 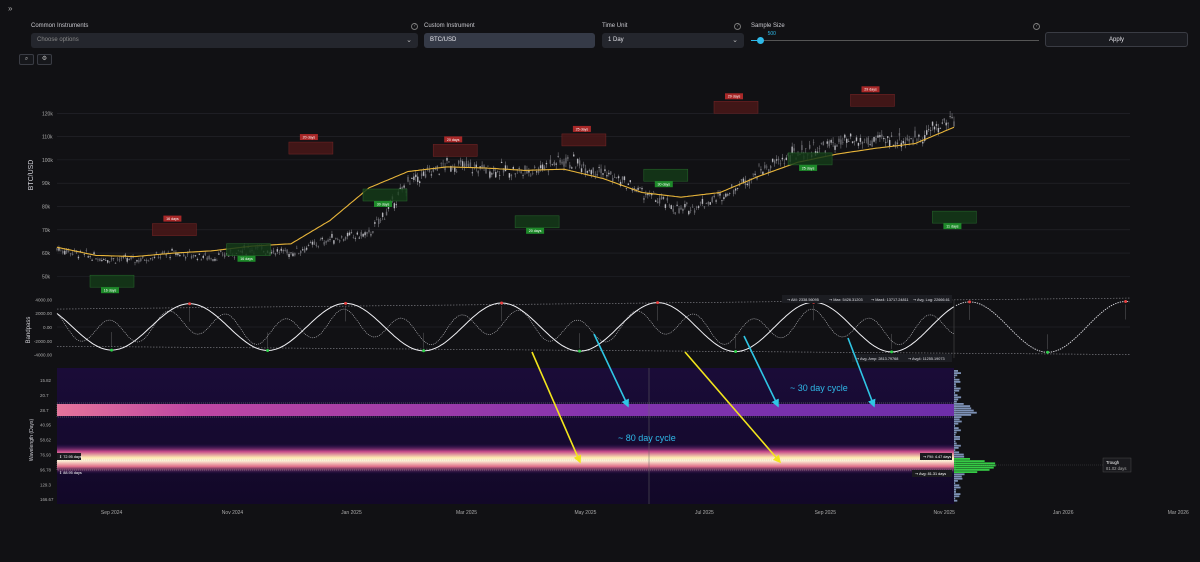 What do you see at coordinates (760, 40) in the screenshot?
I see `slider-handle` at bounding box center [760, 40].